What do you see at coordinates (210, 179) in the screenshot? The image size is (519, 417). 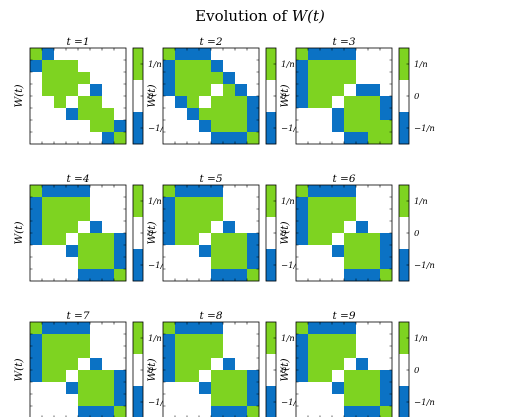 I see `panel-title: t =5` at bounding box center [210, 179].